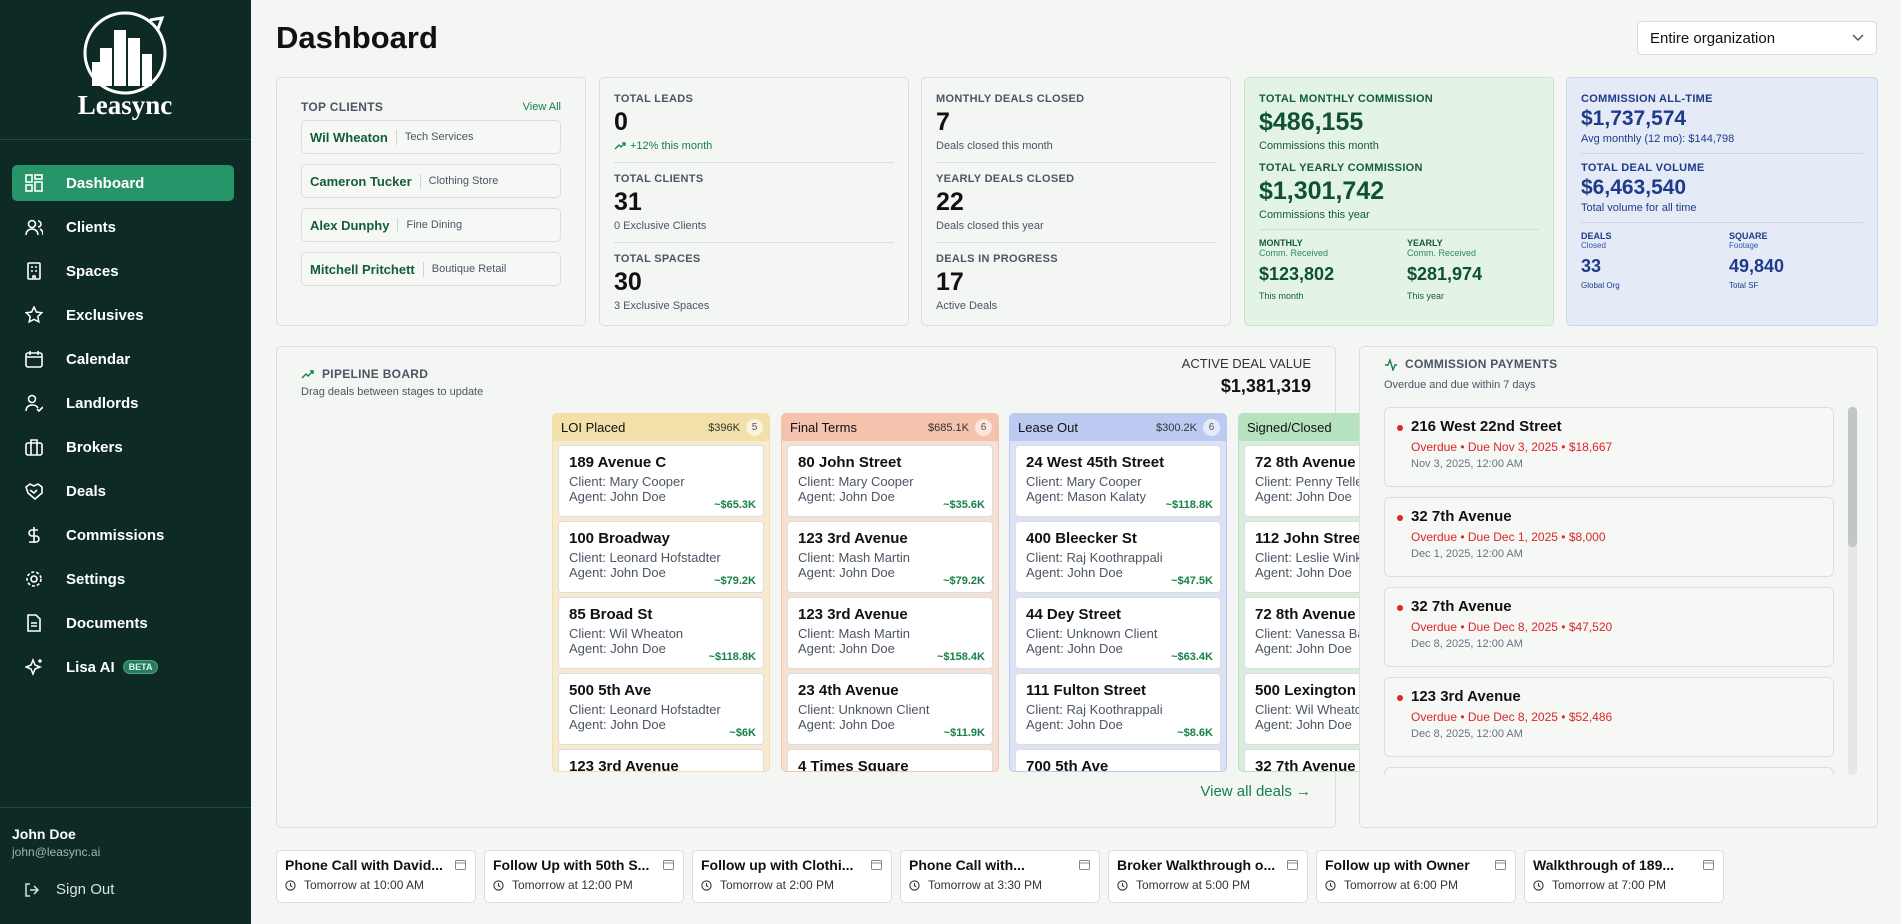  What do you see at coordinates (1416, 876) in the screenshot?
I see `task-card: Follow up with Owner Tomorrow at 6:00 PM` at bounding box center [1416, 876].